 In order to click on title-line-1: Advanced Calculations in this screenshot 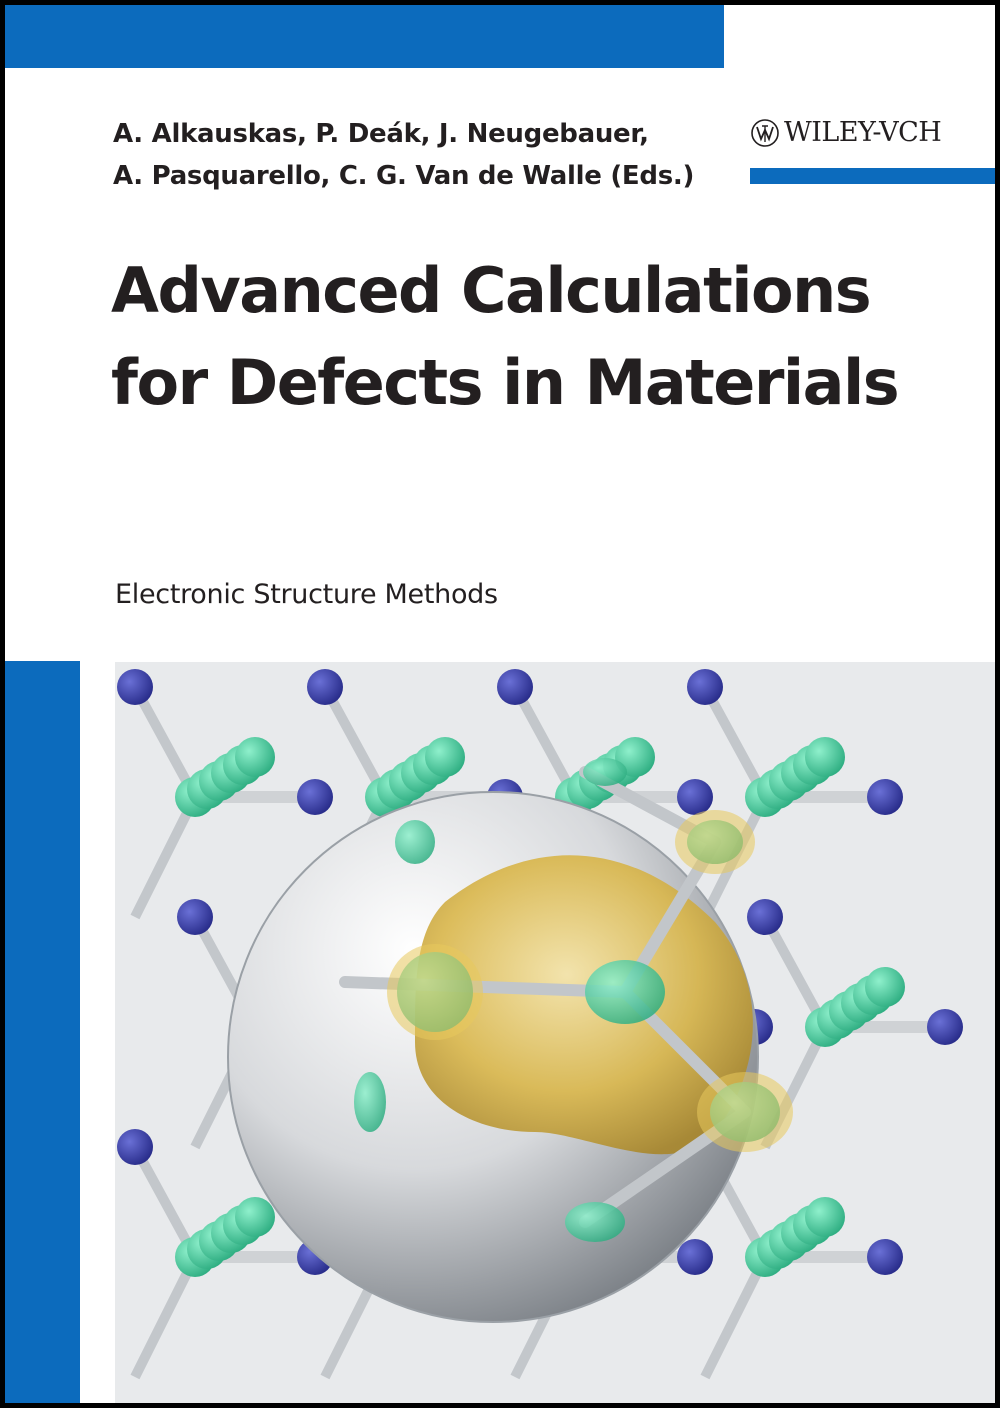, I will do `click(491, 290)`.